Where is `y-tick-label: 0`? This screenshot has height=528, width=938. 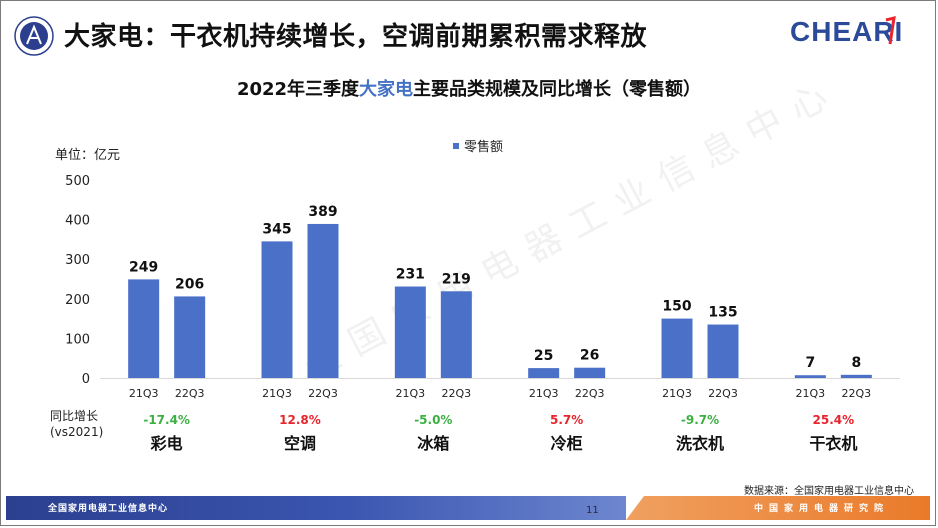
y-tick-label: 0 is located at coordinates (86, 379).